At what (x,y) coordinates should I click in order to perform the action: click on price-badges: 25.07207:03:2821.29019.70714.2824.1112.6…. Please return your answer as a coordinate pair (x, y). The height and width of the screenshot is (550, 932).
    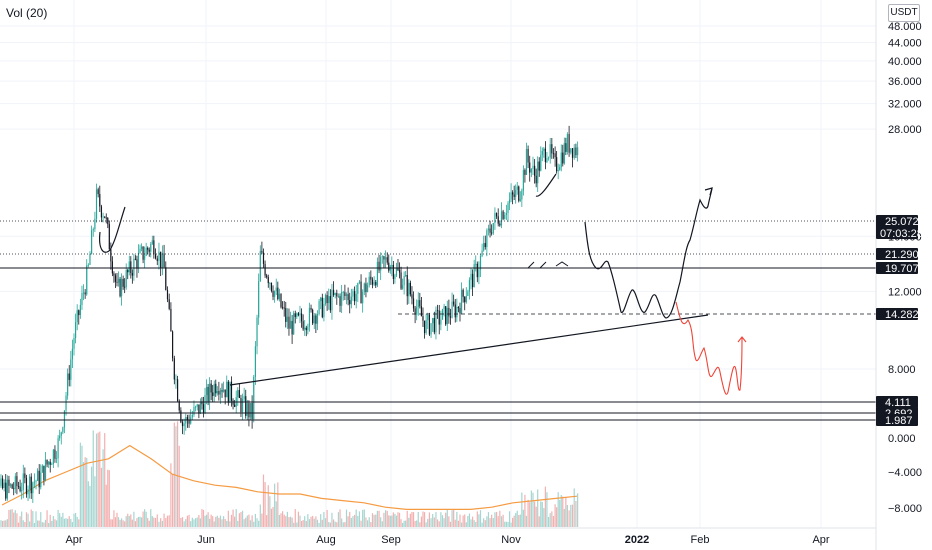
    Looking at the image, I should click on (899, 321).